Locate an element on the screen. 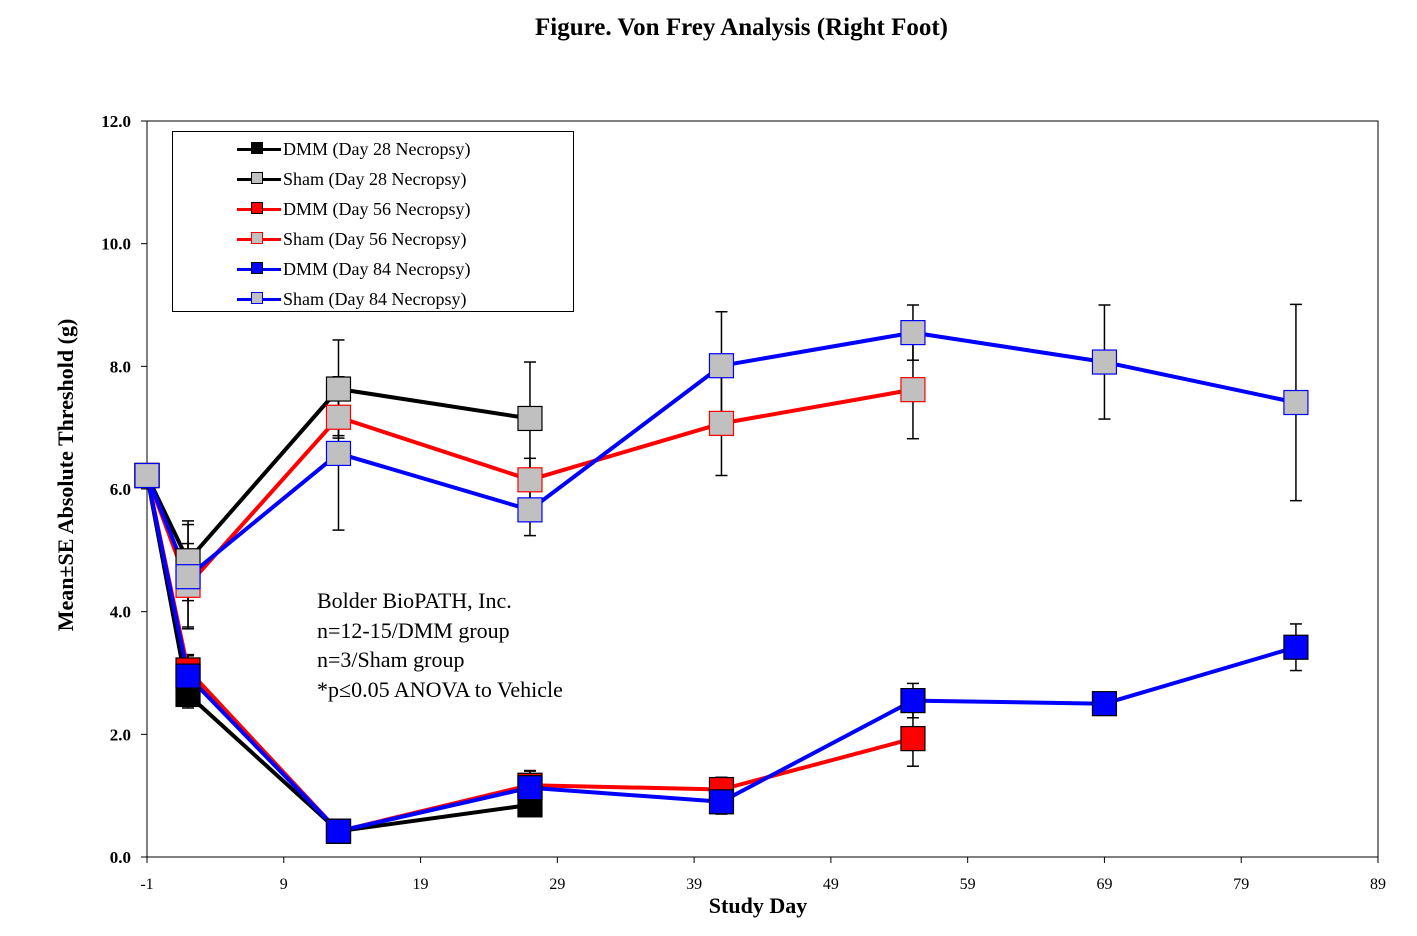 This screenshot has width=1417, height=936. y-tick-label: 6.0 is located at coordinates (120, 489).